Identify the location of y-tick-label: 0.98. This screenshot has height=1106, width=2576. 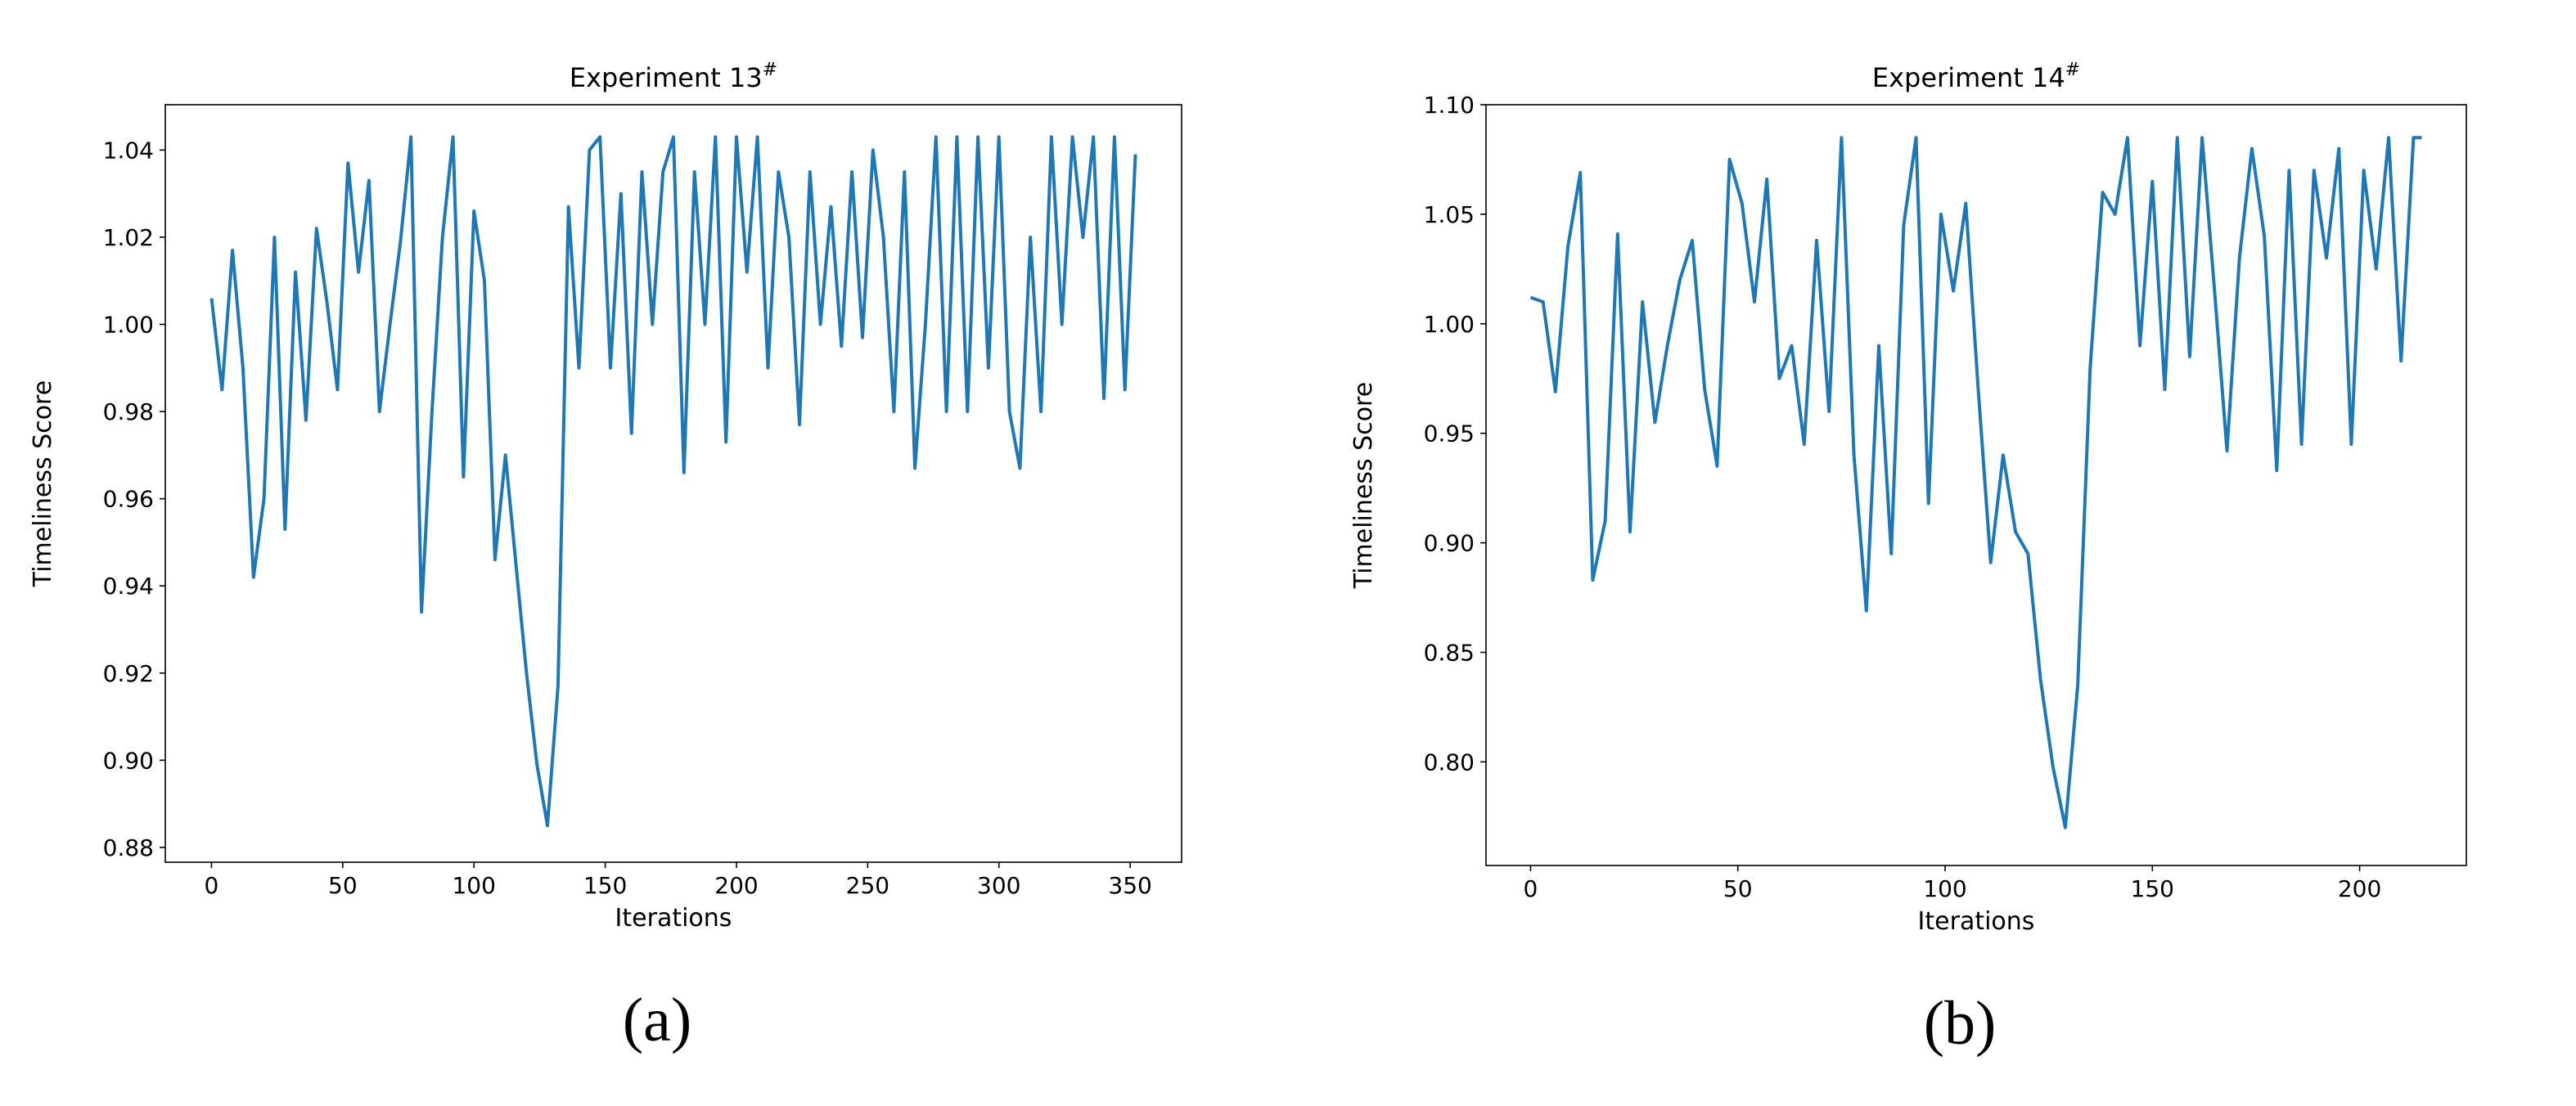
(128, 411).